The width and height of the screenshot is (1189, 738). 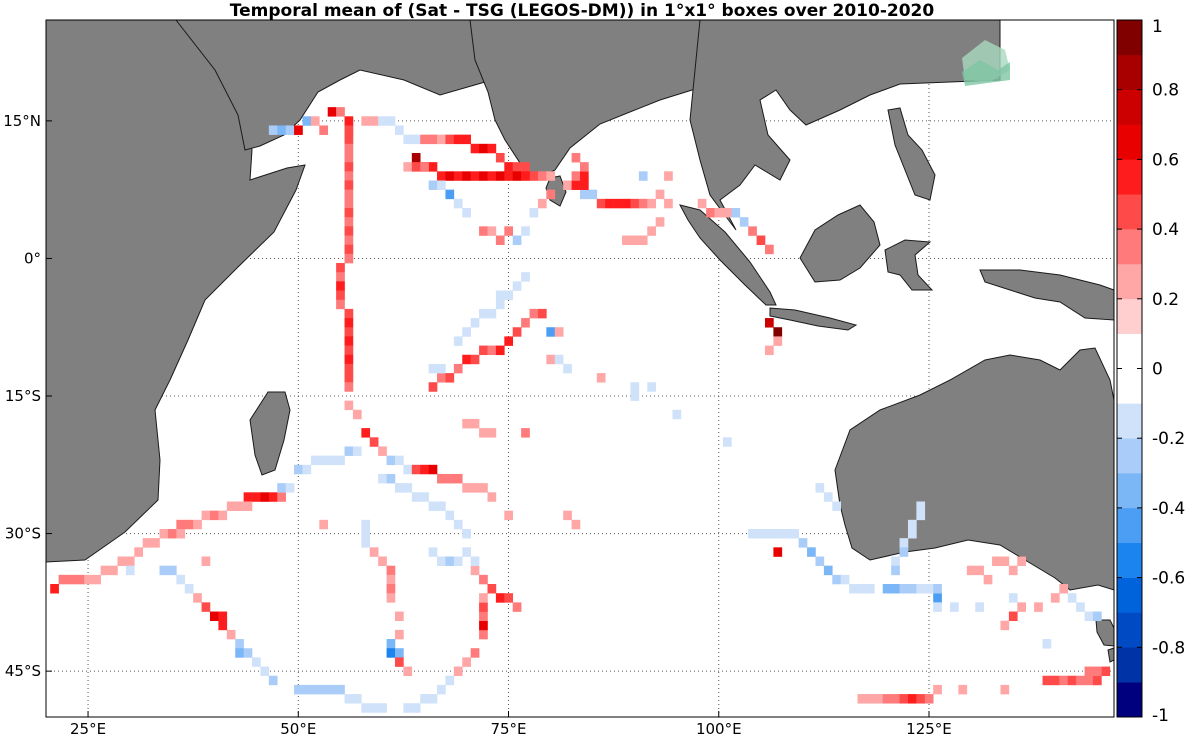 What do you see at coordinates (1047, 295) in the screenshot?
I see `land-new-guinea` at bounding box center [1047, 295].